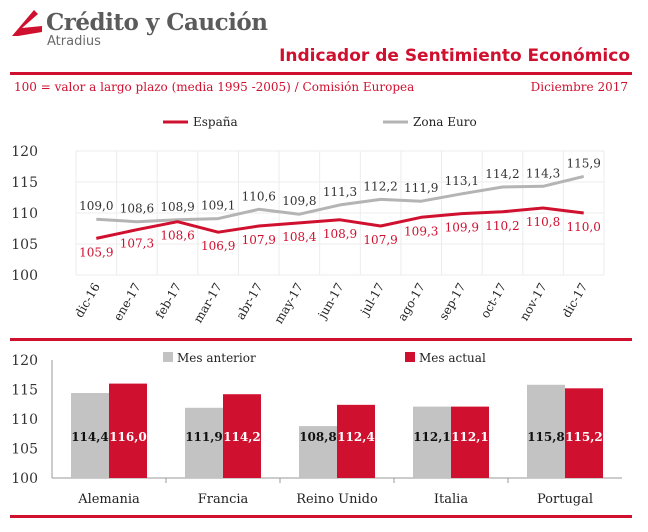 This screenshot has height=532, width=648. Describe the element at coordinates (24, 214) in the screenshot. I see `line-ytick-label: 110` at that location.